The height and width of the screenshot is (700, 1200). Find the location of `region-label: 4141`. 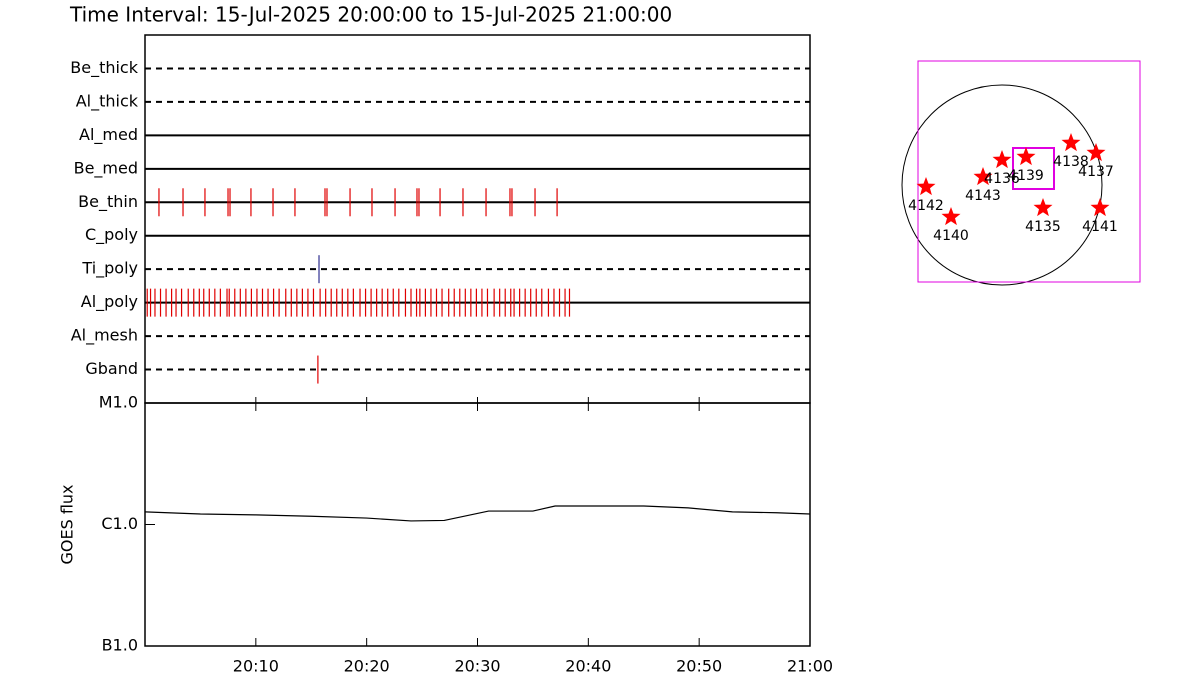

region-label: 4141 is located at coordinates (1100, 227).